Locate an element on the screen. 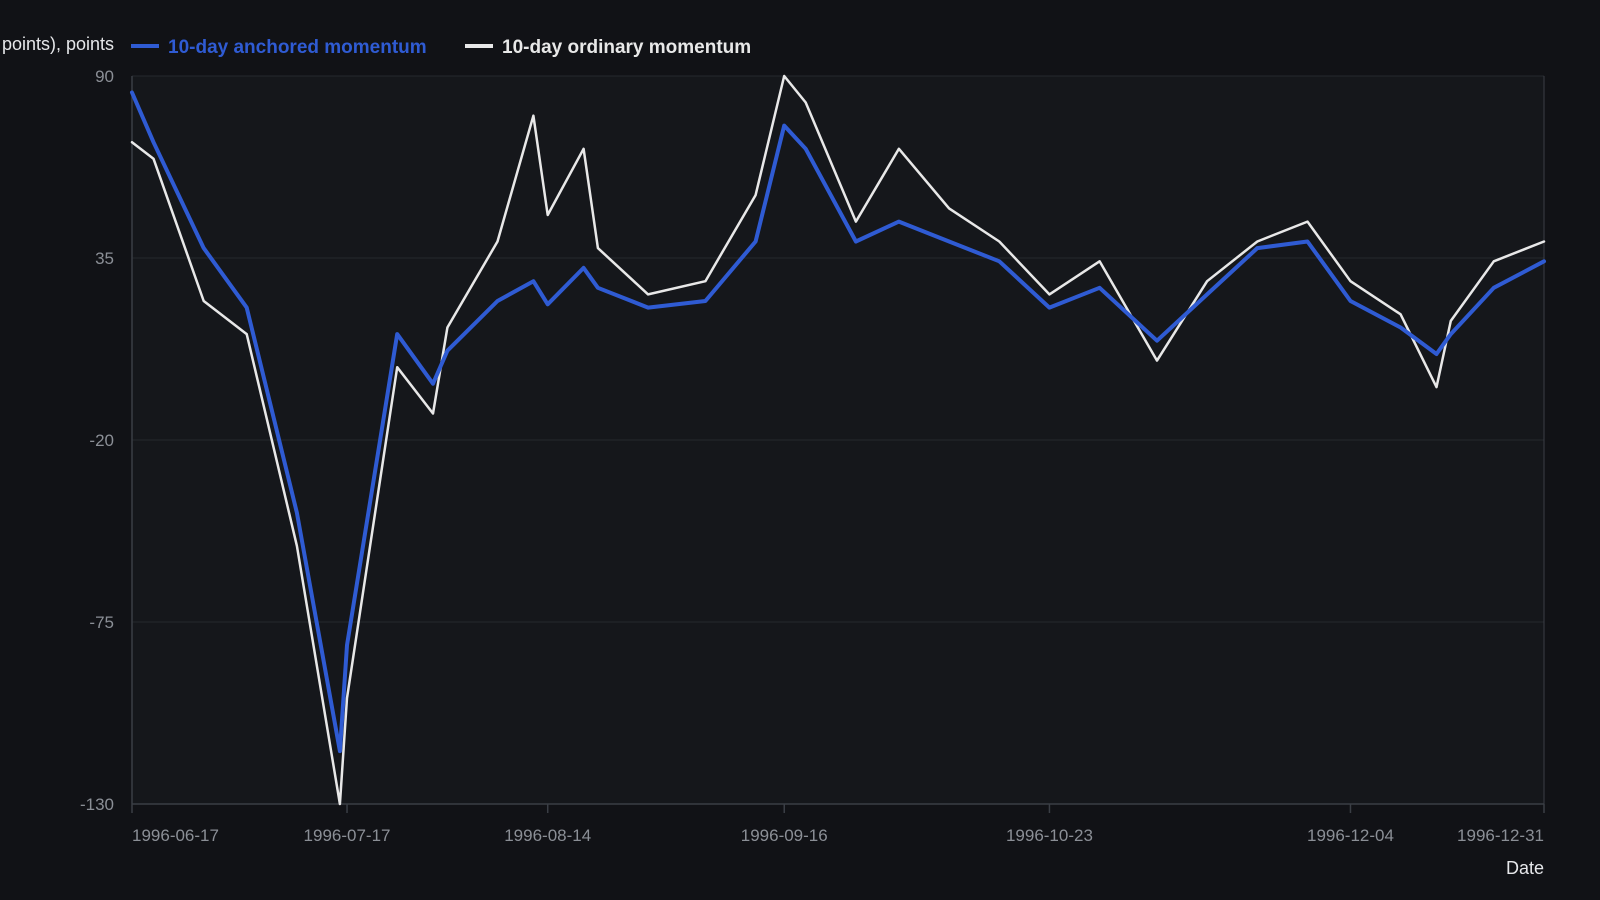 The width and height of the screenshot is (1600, 900). y-tick-label: -75 is located at coordinates (101, 622).